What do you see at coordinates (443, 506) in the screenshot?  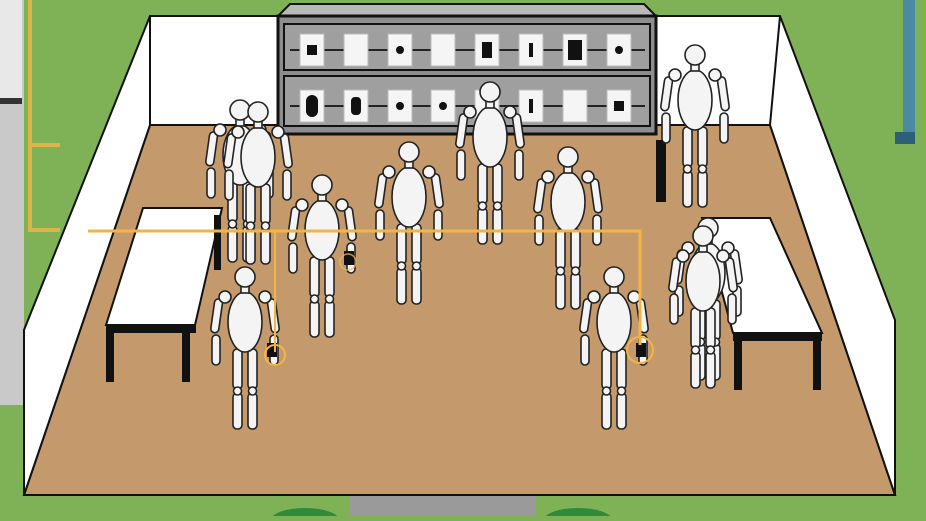 I see `doorway` at bounding box center [443, 506].